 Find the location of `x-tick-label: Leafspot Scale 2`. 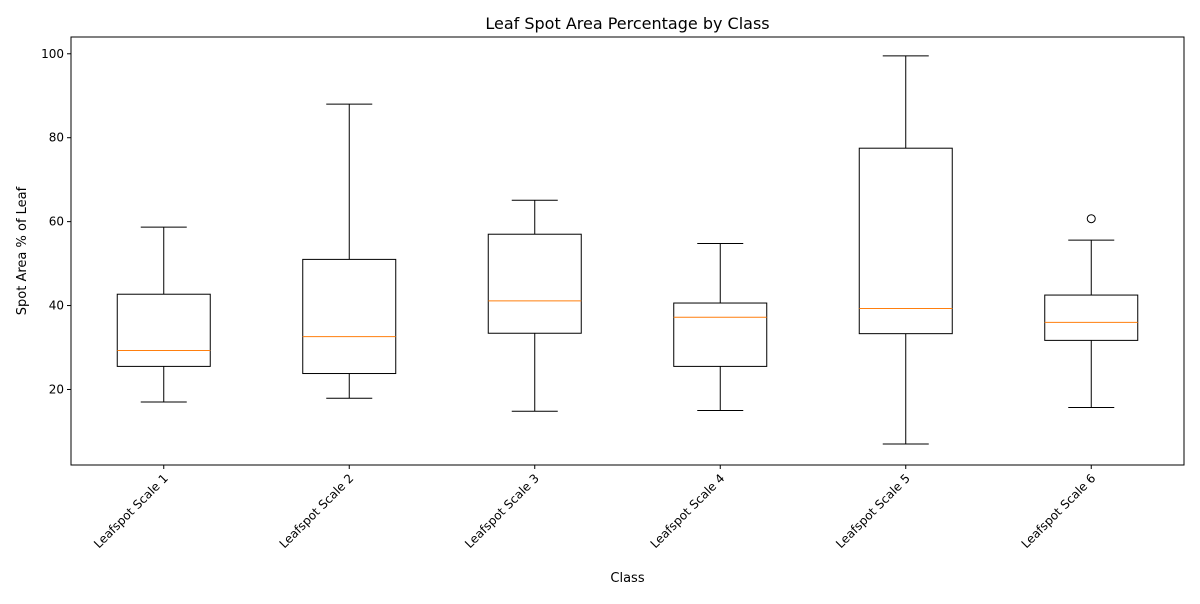

x-tick-label: Leafspot Scale 2 is located at coordinates (317, 511).